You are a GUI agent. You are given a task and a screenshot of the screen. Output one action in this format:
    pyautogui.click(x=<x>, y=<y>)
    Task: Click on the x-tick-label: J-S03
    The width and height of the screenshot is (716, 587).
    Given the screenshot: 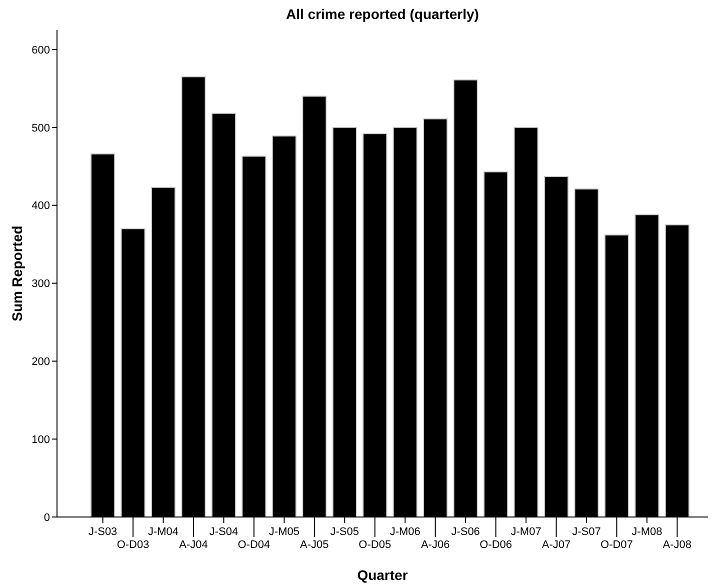 What is the action you would take?
    pyautogui.click(x=103, y=532)
    